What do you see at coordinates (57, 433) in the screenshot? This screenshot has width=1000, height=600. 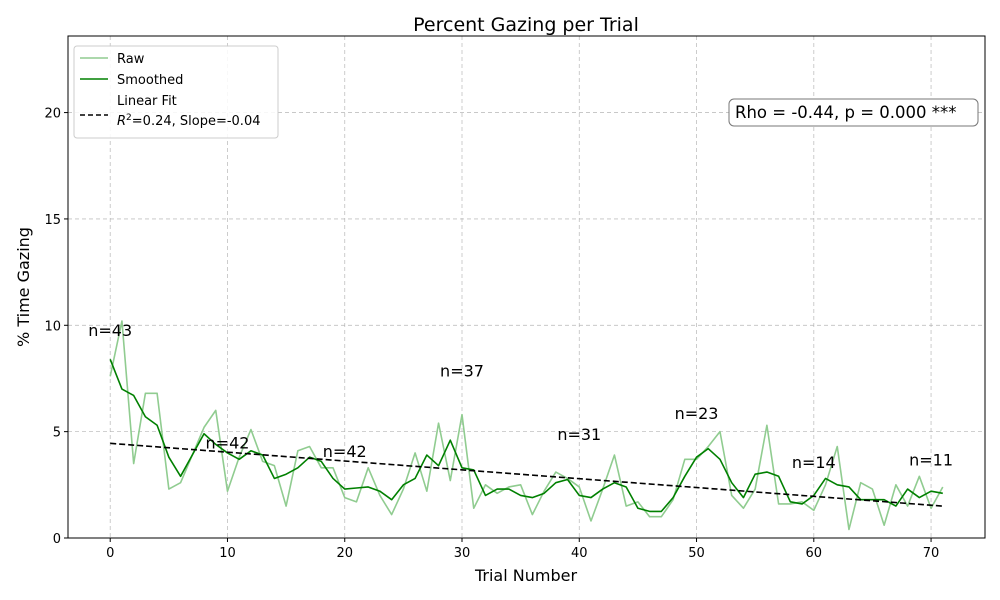 I see `y-tick-label: 5` at bounding box center [57, 433].